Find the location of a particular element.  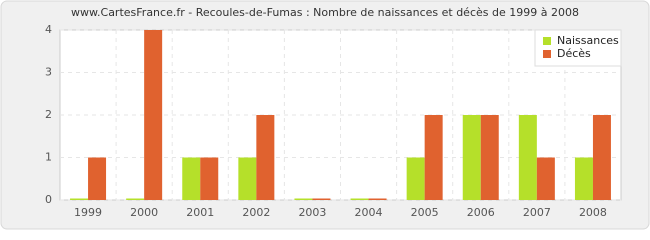

y-tick-label: 3 is located at coordinates (48, 72).